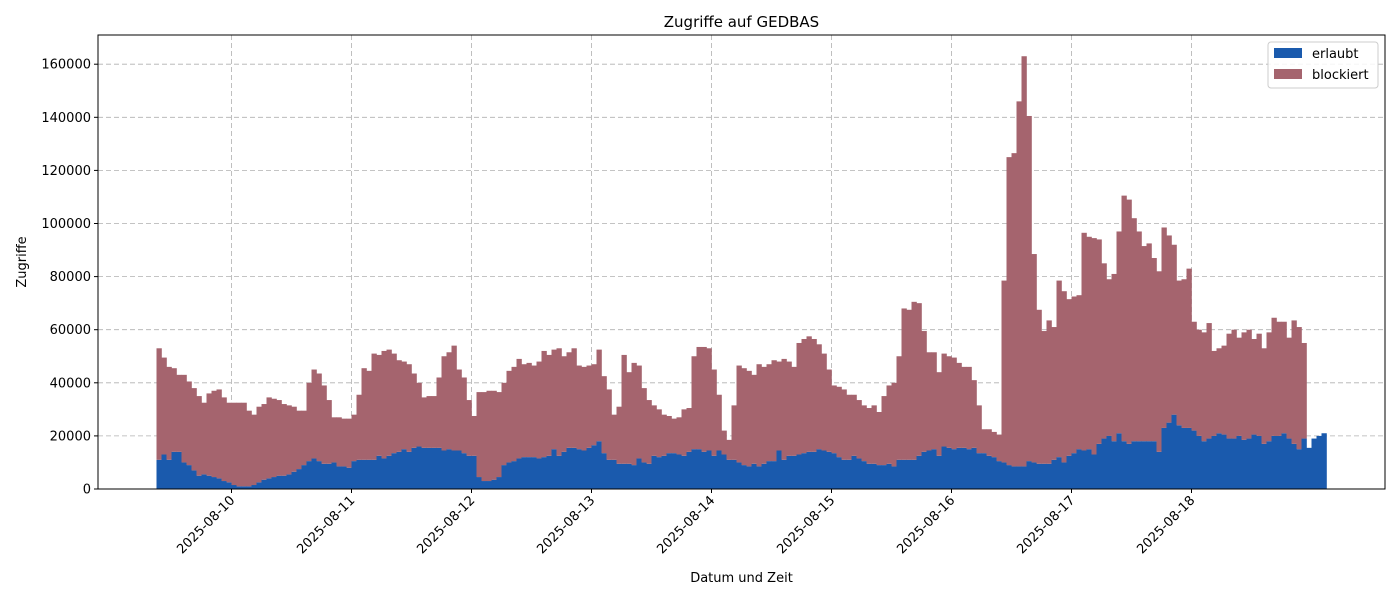 This screenshot has width=1400, height=604. I want to click on legend-swatch-erlaubt, so click(1288, 53).